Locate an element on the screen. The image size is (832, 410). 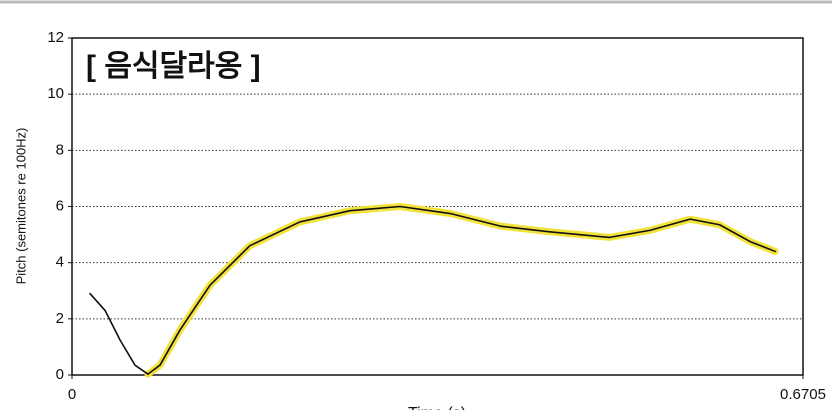
y-tick-label: 0 is located at coordinates (60, 374).